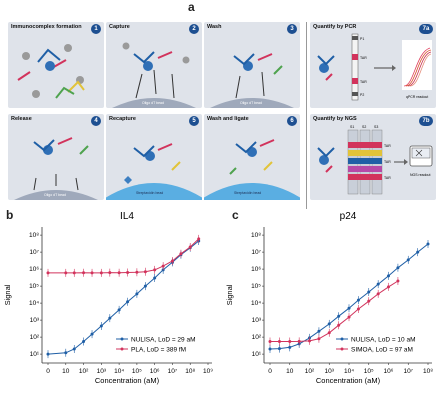 Image resolution: width=440 pixels, height=400 pixels. Describe the element at coordinates (208, 371) in the screenshot. I see `x-tick-label: 10⁹` at that location.